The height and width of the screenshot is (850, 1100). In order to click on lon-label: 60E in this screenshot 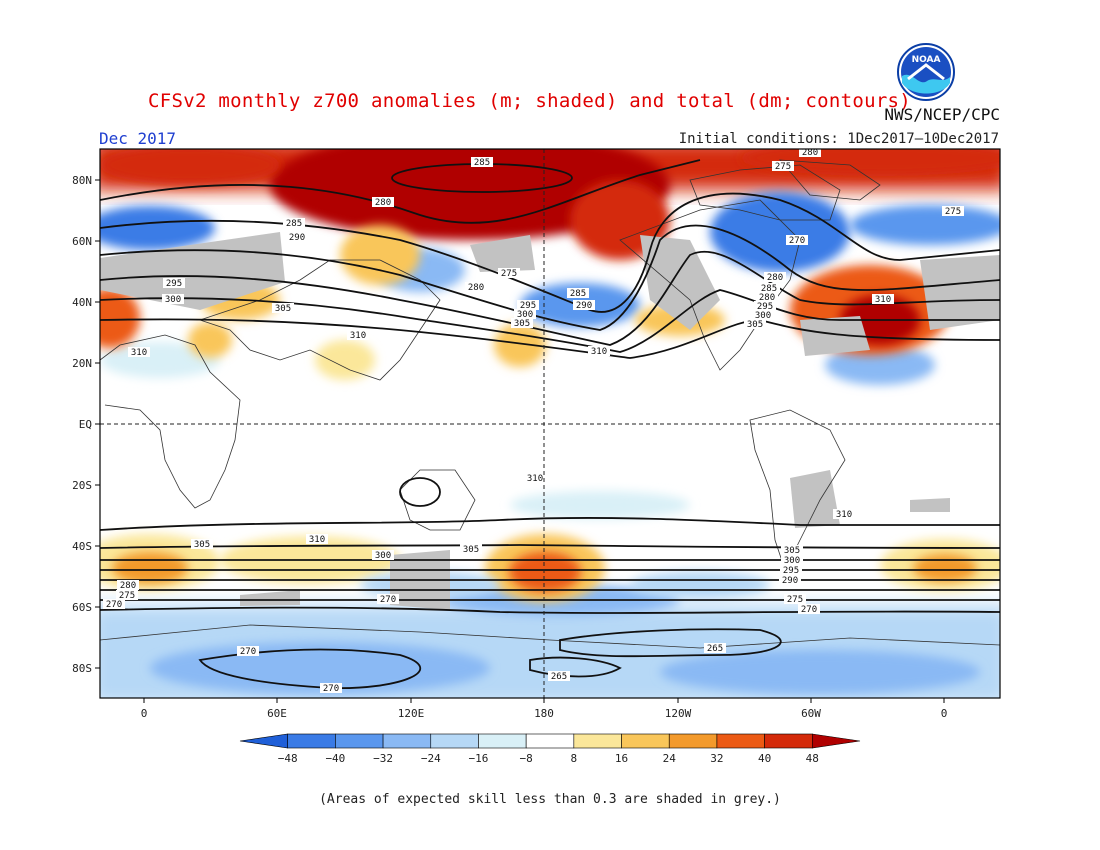, I will do `click(277, 713)`.